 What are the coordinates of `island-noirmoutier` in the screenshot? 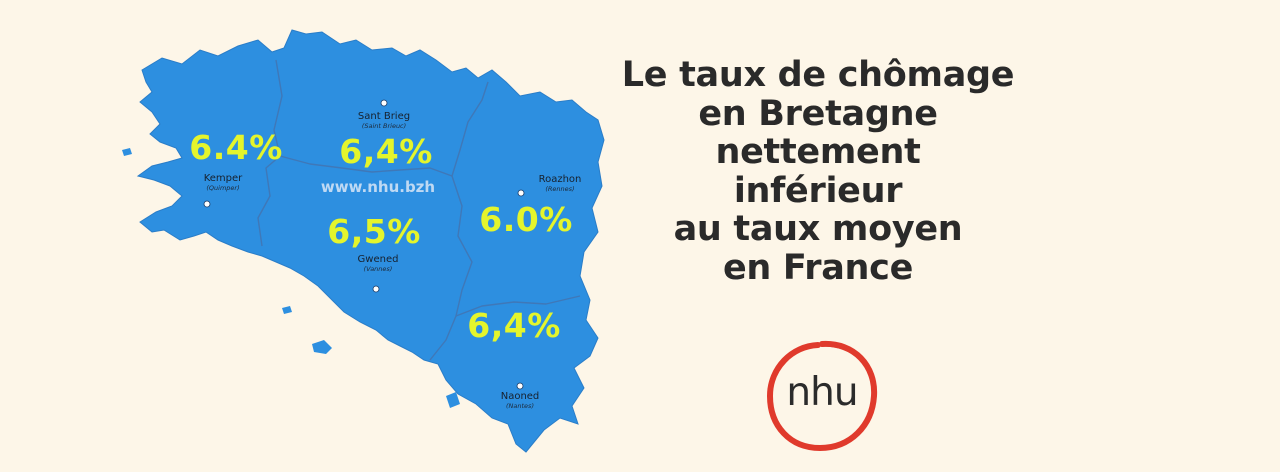 It's located at (453, 400).